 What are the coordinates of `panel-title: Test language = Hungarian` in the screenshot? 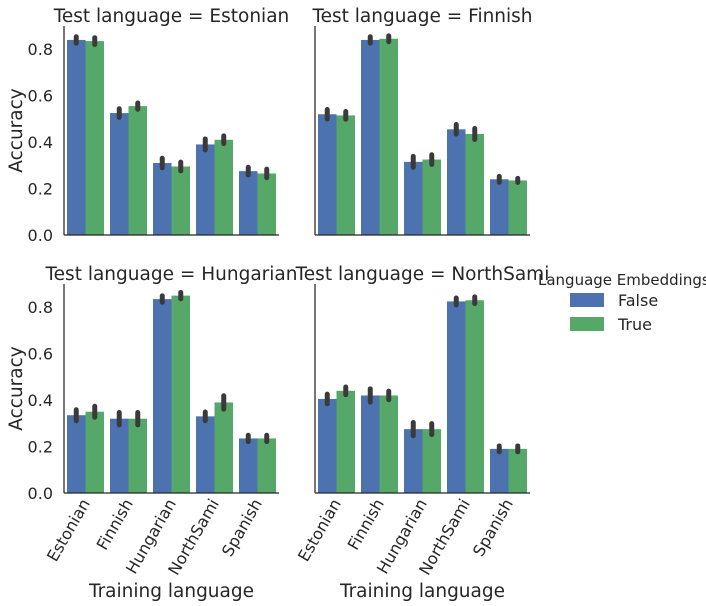 It's located at (171, 274).